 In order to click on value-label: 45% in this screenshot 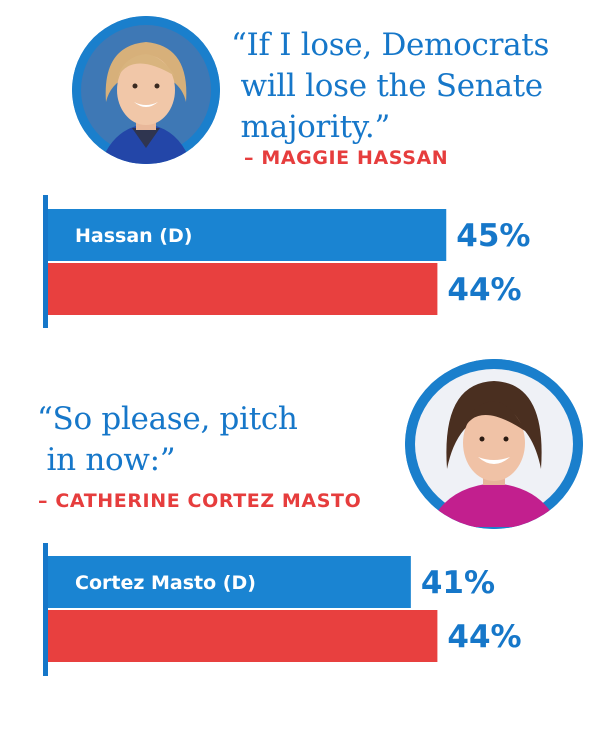, I will do `click(493, 236)`.